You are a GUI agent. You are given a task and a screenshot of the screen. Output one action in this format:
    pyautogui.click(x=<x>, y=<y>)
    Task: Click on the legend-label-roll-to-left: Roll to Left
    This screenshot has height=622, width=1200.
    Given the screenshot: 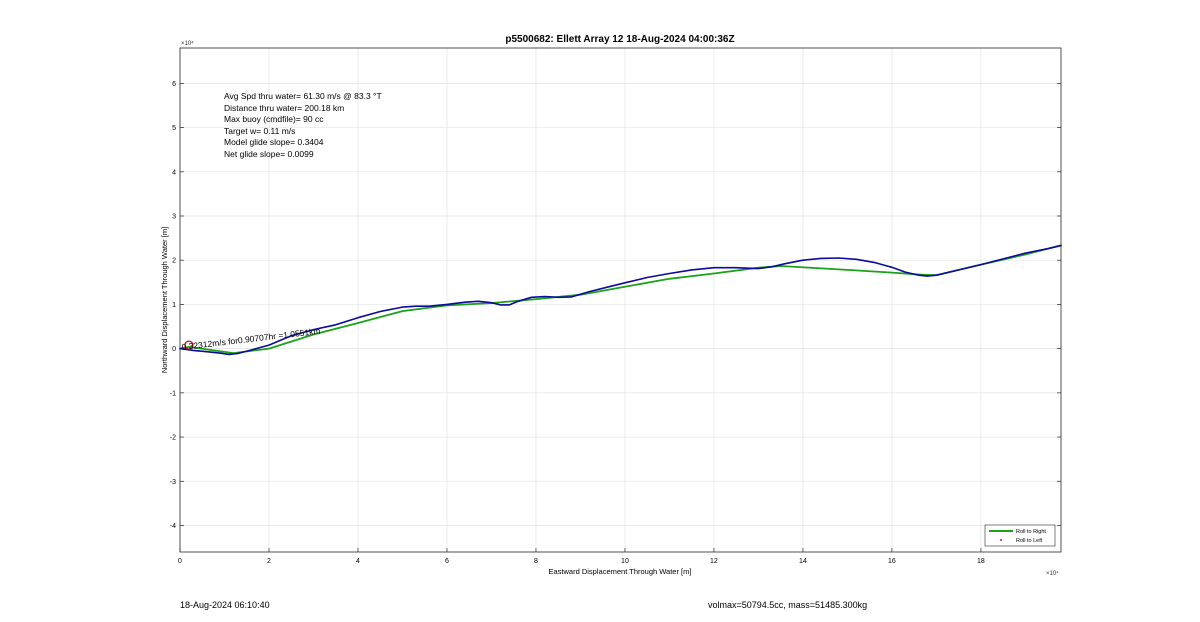 What is the action you would take?
    pyautogui.click(x=1029, y=541)
    